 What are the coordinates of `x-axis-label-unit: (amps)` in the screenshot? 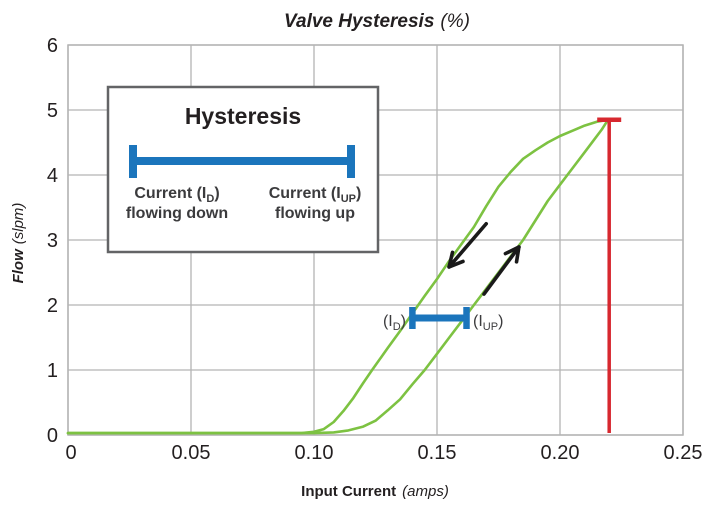 It's located at (425, 491).